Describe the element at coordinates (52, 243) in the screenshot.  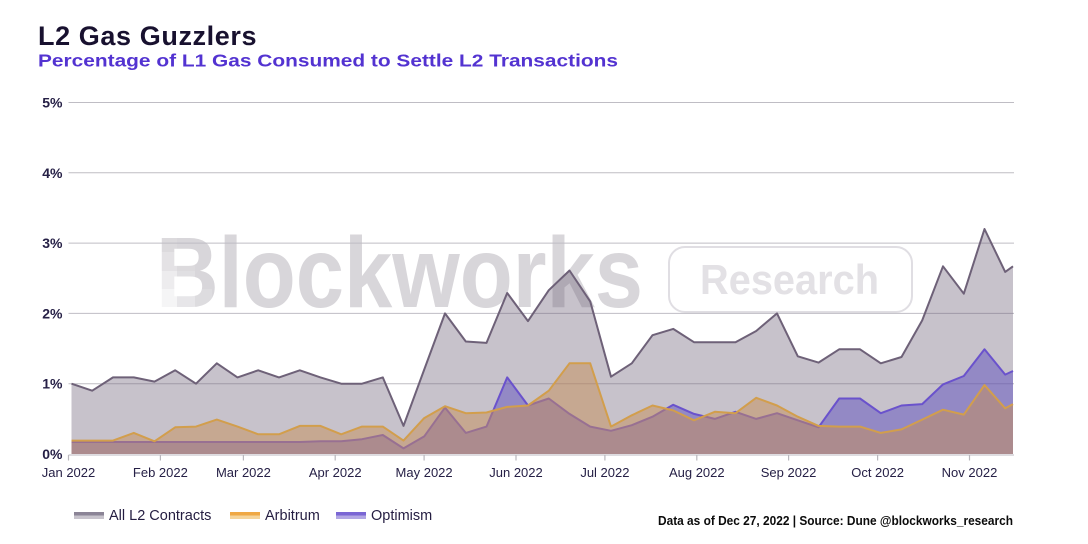
I see `svg-text: 3%` at that location.